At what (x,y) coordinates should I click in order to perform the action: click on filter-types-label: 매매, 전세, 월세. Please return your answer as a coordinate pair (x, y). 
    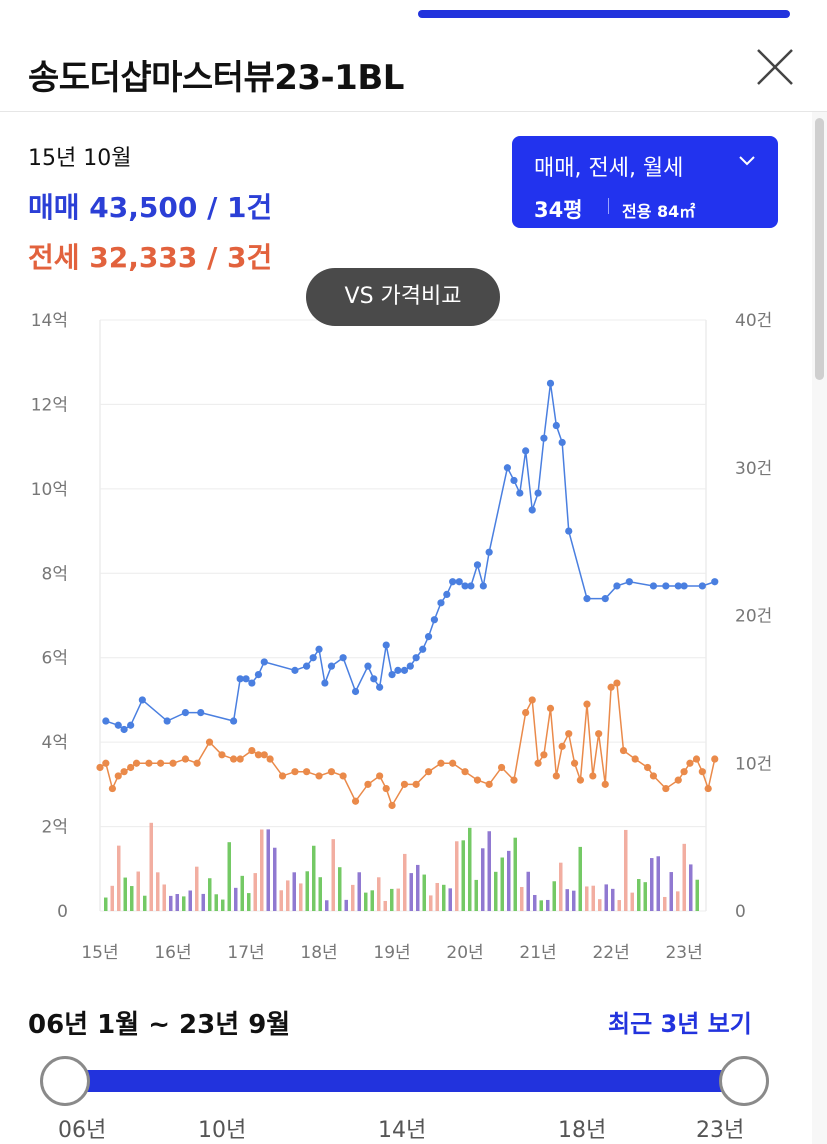
    Looking at the image, I should click on (609, 168).